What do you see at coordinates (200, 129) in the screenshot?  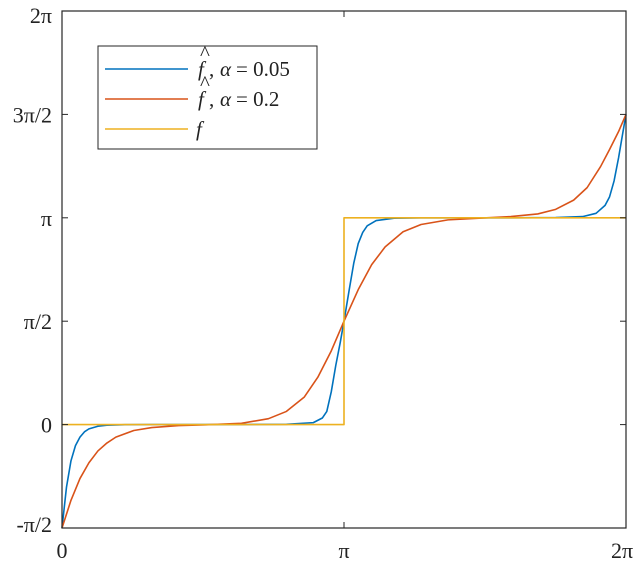 I see `legend-label-f: f` at bounding box center [200, 129].